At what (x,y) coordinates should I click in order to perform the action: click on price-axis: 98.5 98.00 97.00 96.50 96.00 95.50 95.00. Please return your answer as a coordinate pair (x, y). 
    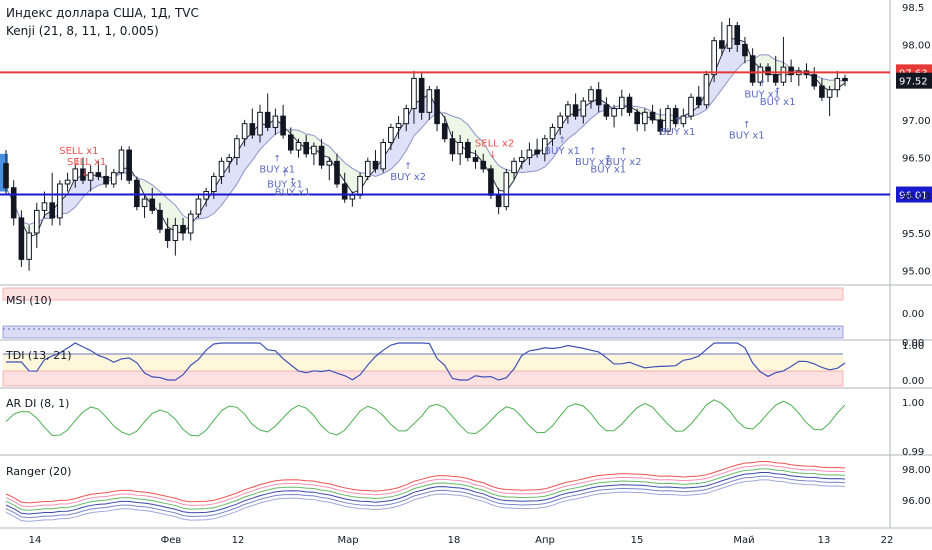
    Looking at the image, I should click on (916, 140).